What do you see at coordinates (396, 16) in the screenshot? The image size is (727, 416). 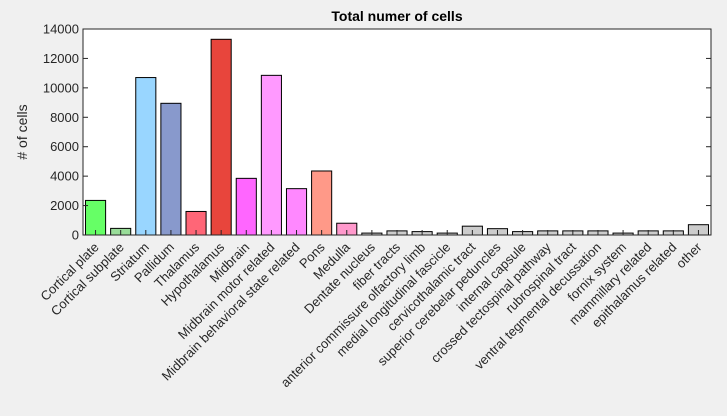 I see `chart-title: Total numer of cells` at bounding box center [396, 16].